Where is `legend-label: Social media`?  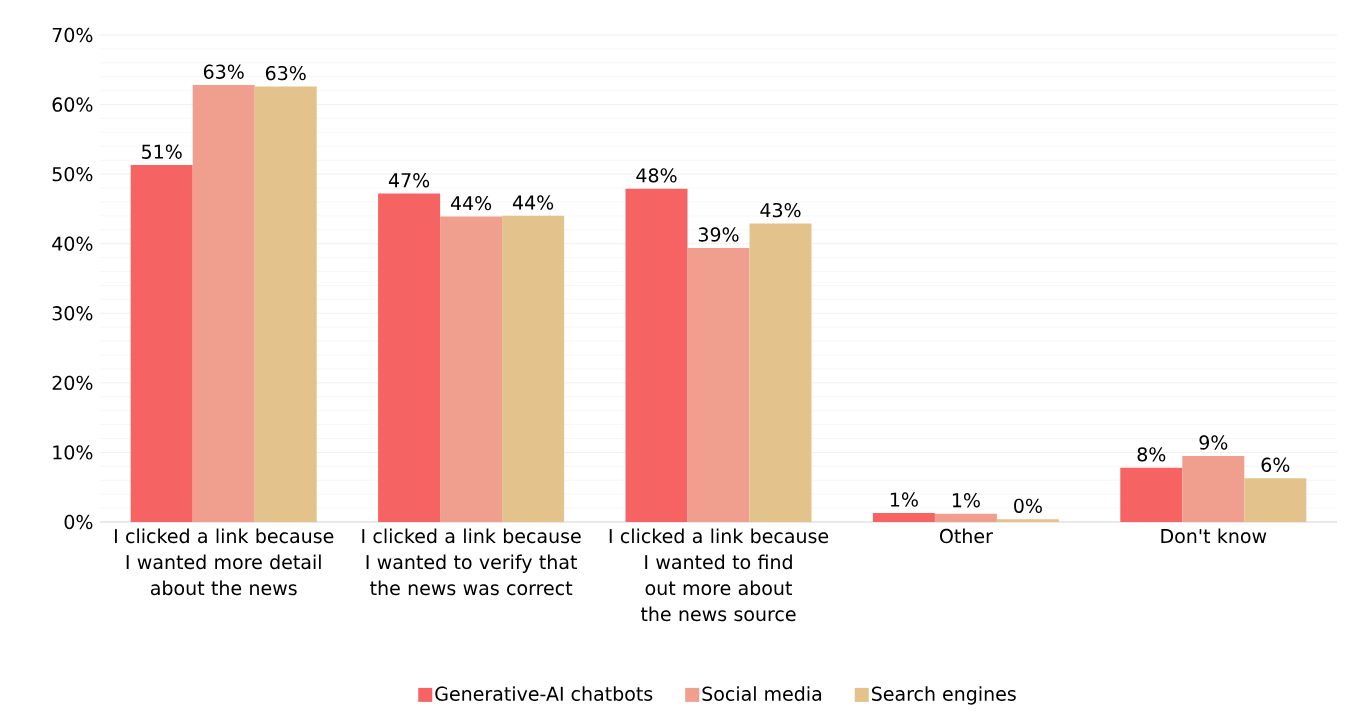
legend-label: Social media is located at coordinates (762, 693).